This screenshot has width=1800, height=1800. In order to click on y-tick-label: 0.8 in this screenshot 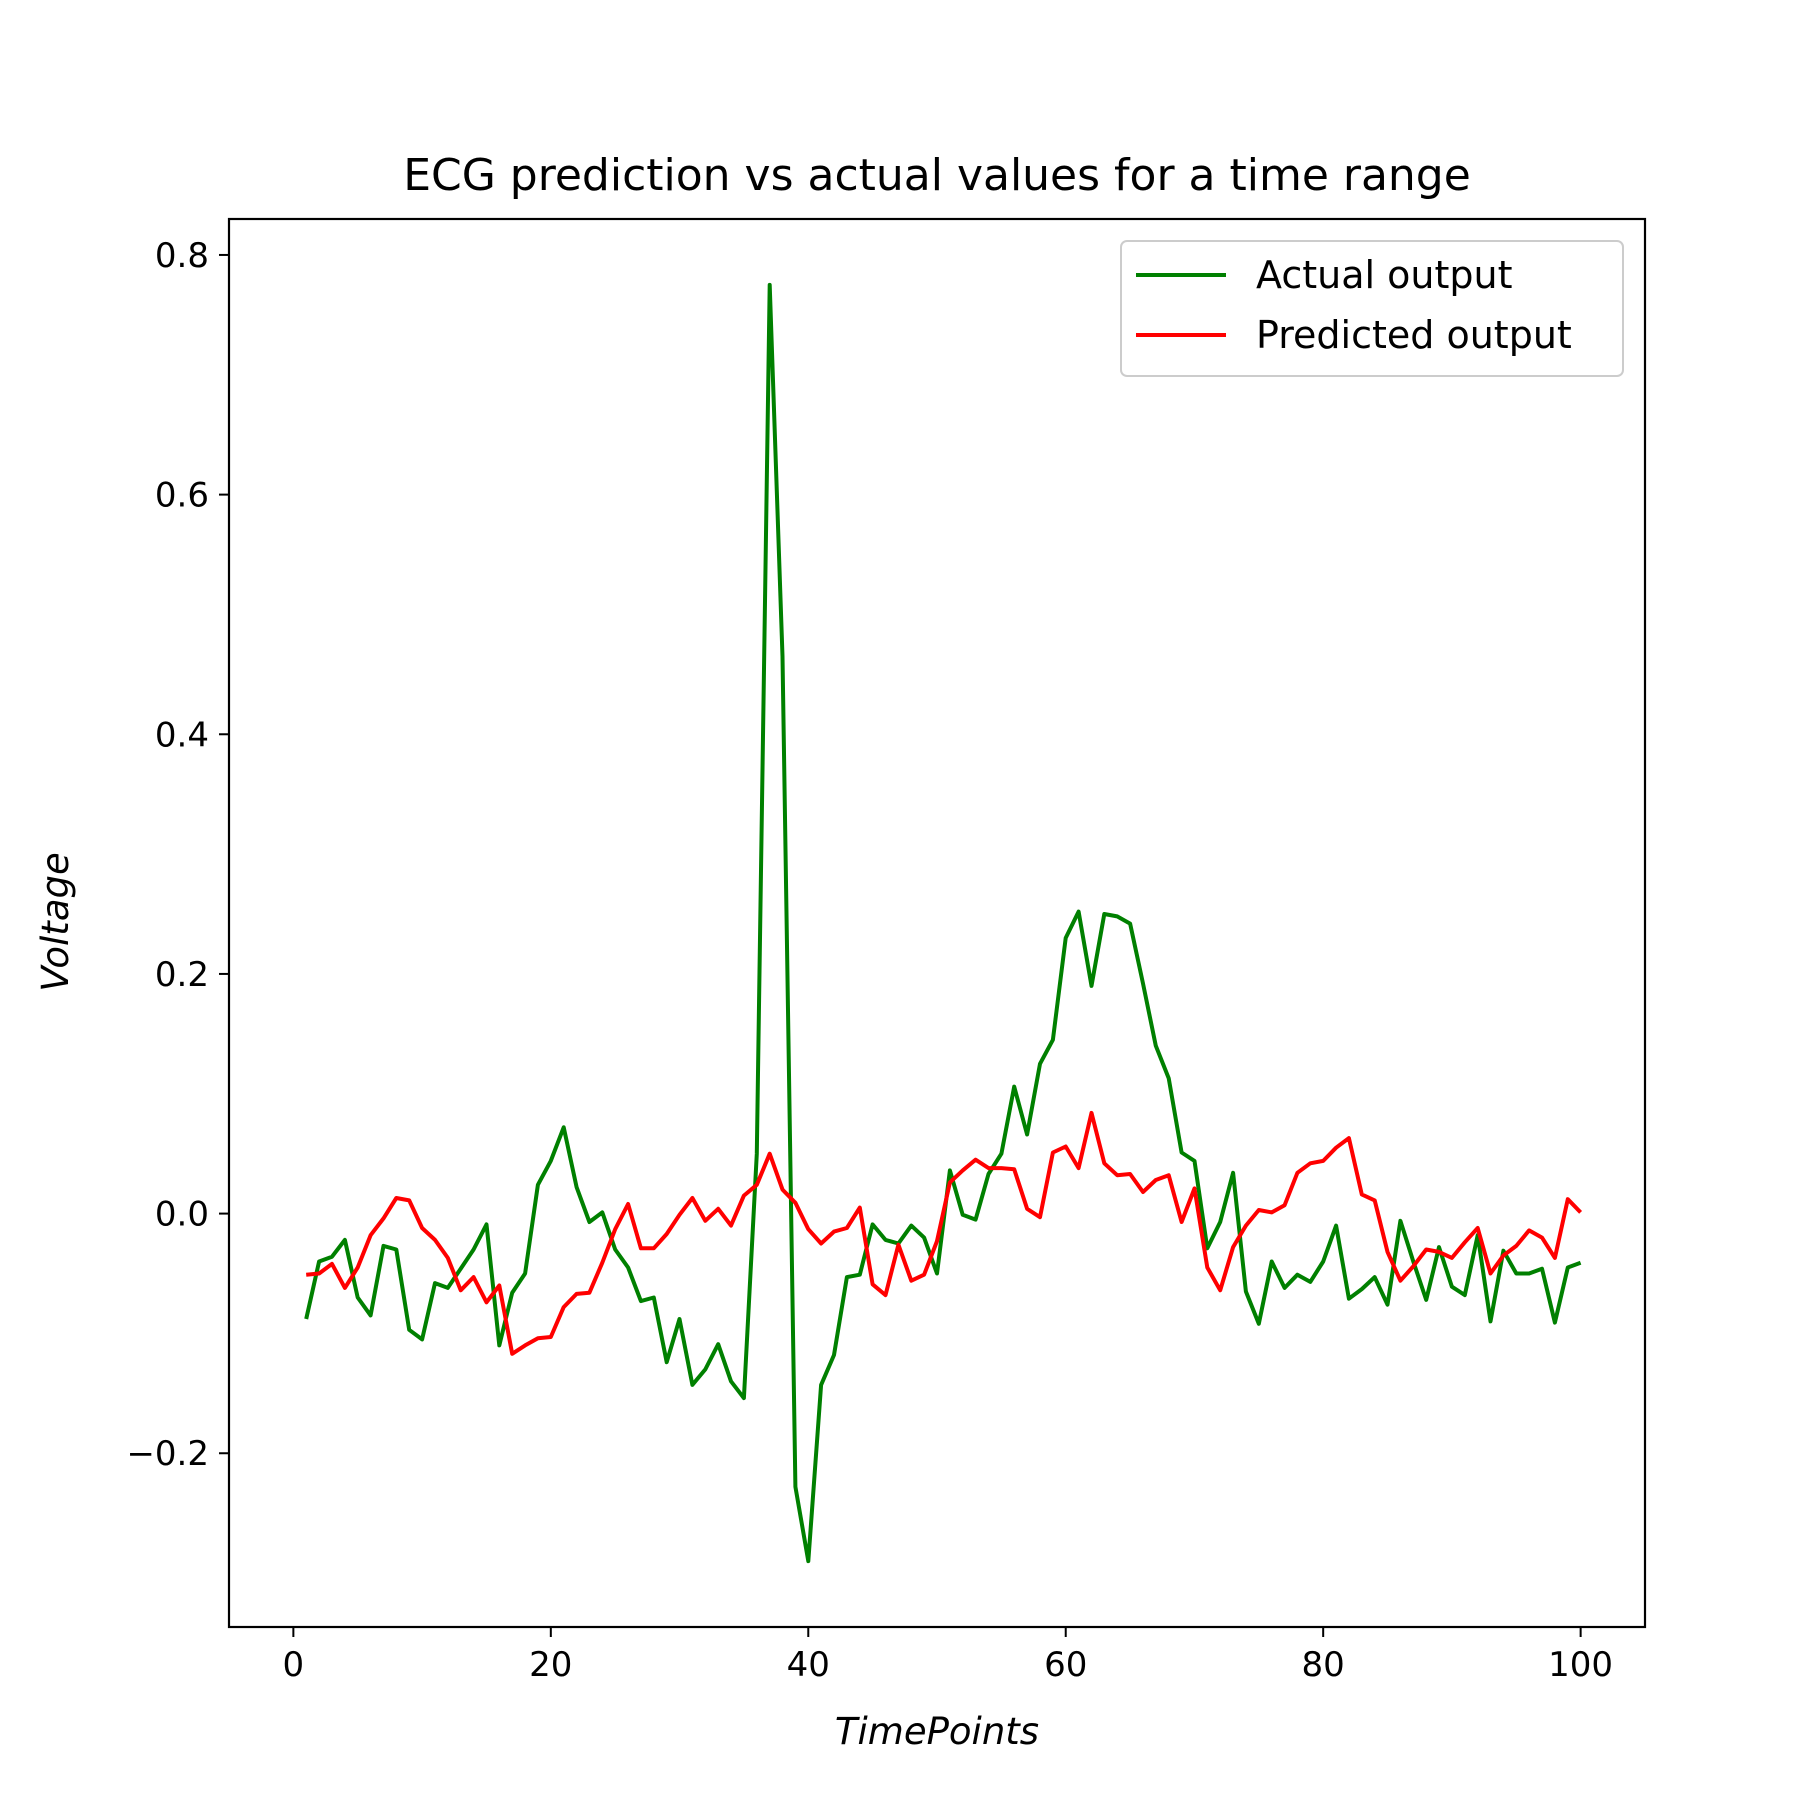, I will do `click(182, 256)`.